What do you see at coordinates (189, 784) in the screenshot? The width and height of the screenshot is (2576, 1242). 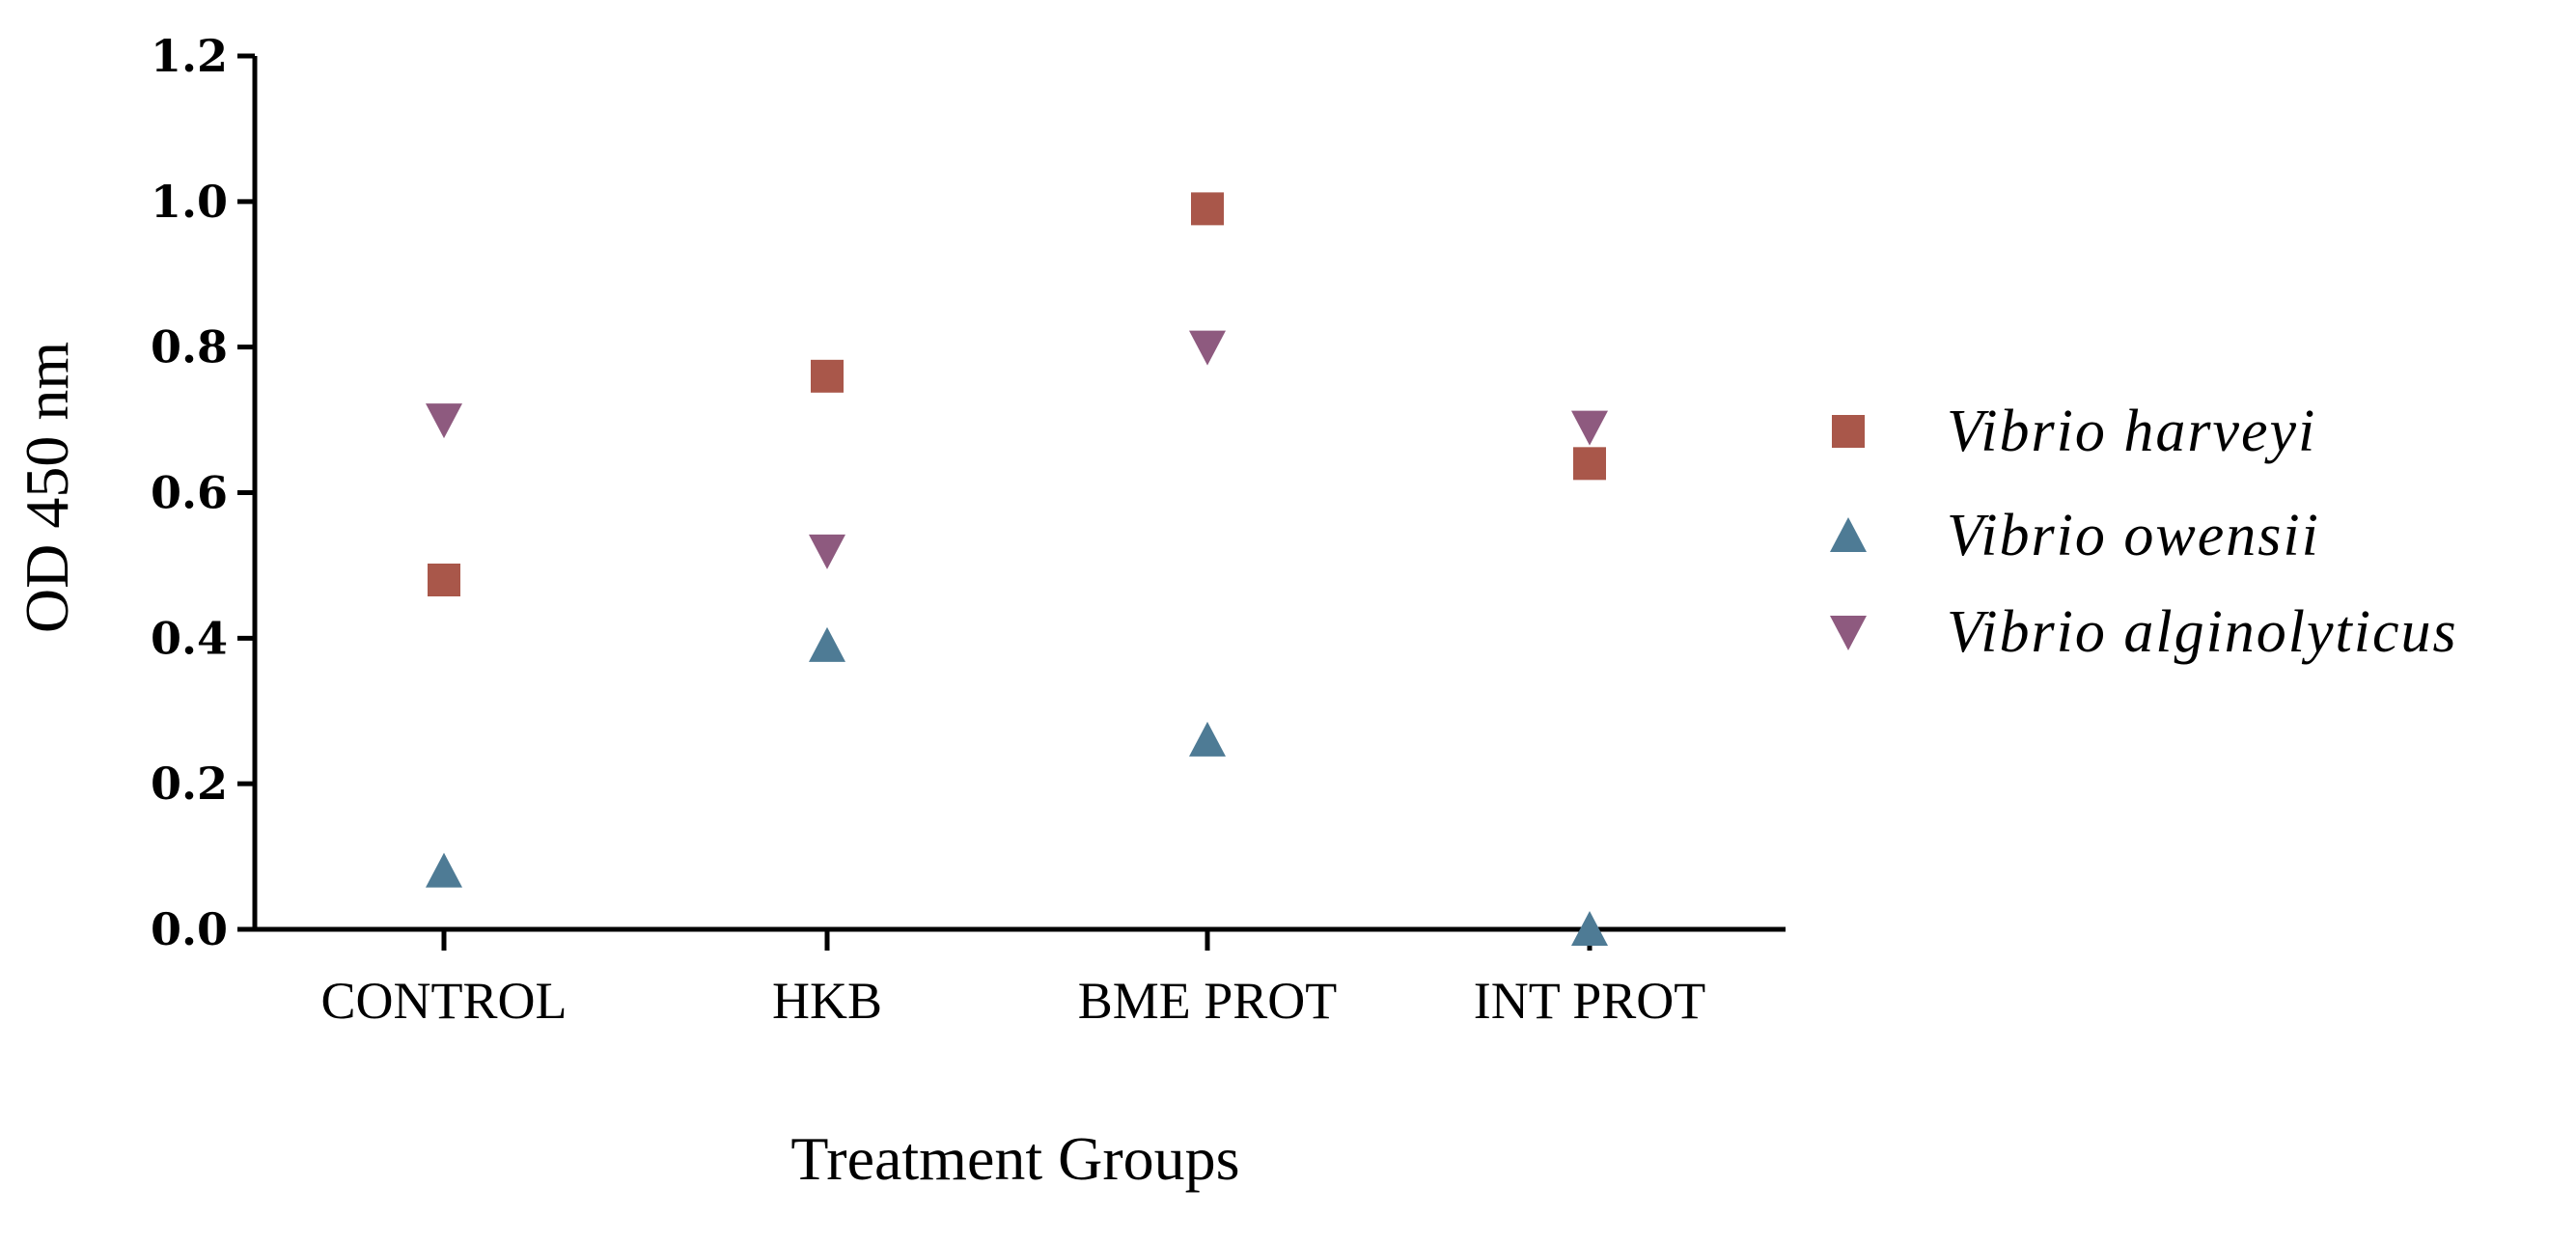 I see `y-tick-label: 0.2` at bounding box center [189, 784].